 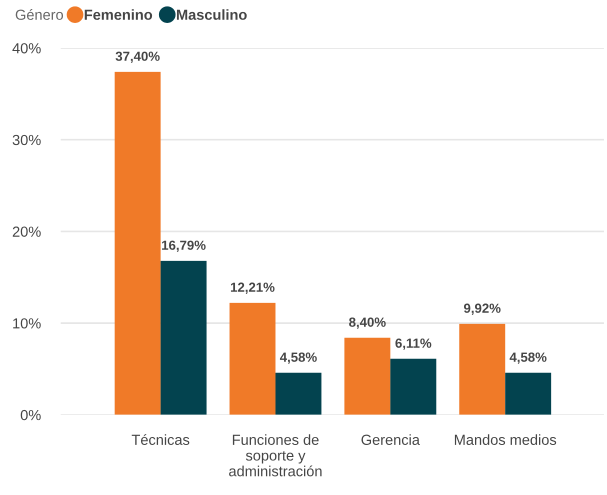 I want to click on y-tick-label: 30%, so click(x=26, y=140).